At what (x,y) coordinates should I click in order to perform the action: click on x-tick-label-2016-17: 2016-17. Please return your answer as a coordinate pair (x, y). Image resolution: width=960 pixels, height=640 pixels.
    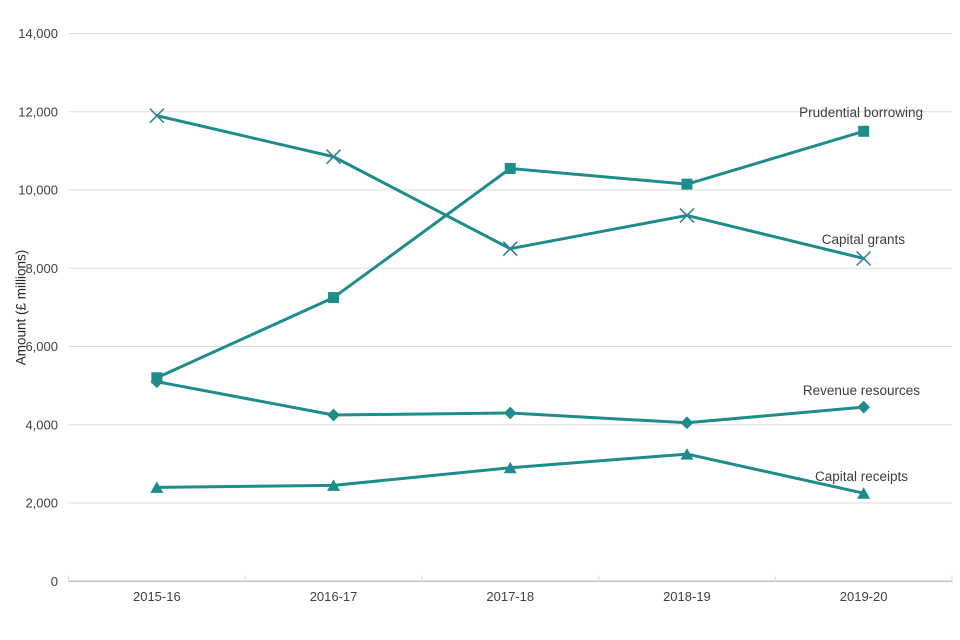
    Looking at the image, I should click on (334, 596).